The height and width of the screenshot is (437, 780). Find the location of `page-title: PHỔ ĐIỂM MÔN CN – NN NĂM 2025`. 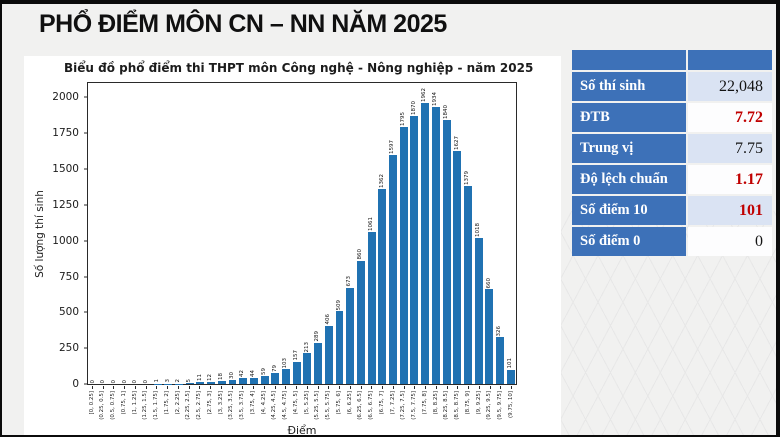

page-title: PHỔ ĐIỂM MÔN CN – NN NĂM 2025 is located at coordinates (243, 24).